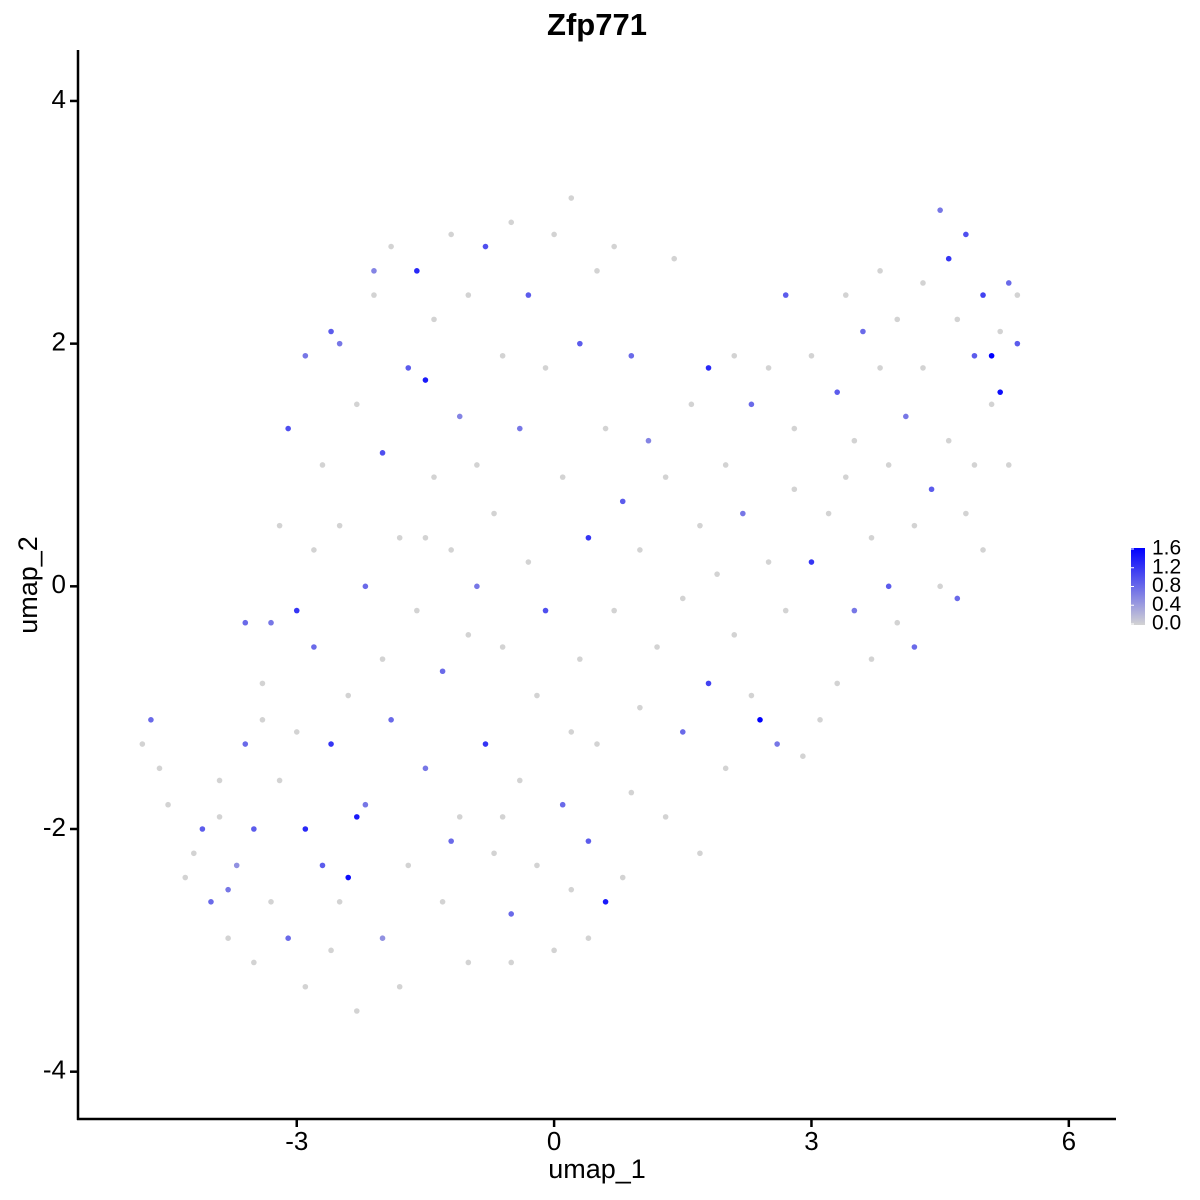 This screenshot has width=1200, height=1200. What do you see at coordinates (59, 99) in the screenshot?
I see `y-tick-label: 4` at bounding box center [59, 99].